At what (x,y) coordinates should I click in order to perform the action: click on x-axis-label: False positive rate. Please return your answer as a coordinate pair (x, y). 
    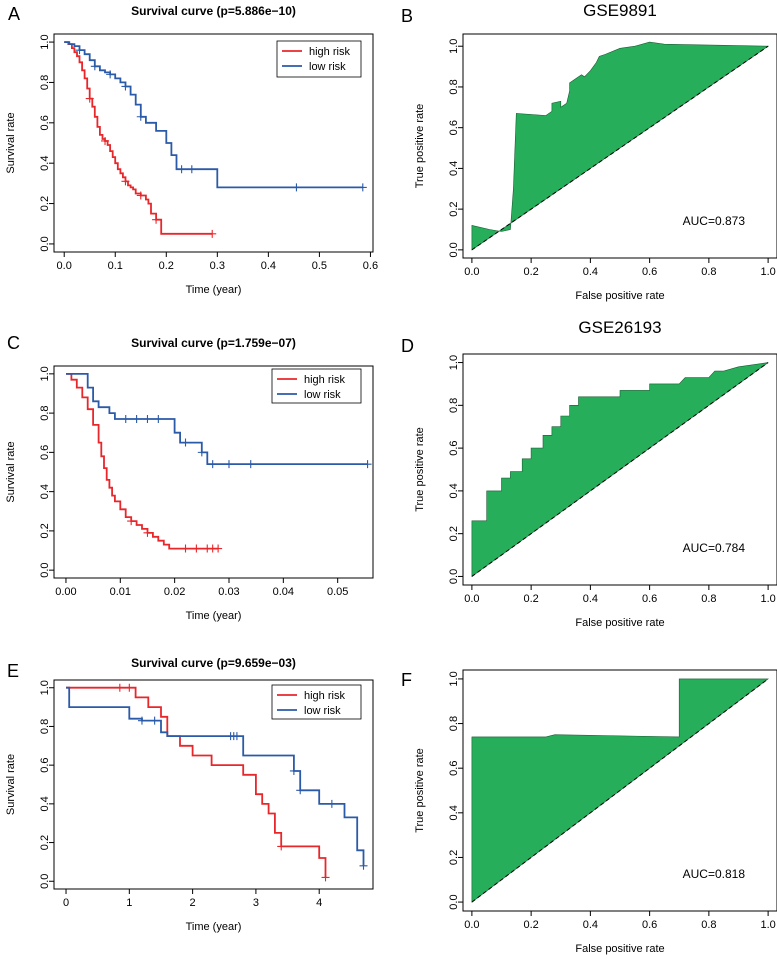
    Looking at the image, I should click on (619, 296).